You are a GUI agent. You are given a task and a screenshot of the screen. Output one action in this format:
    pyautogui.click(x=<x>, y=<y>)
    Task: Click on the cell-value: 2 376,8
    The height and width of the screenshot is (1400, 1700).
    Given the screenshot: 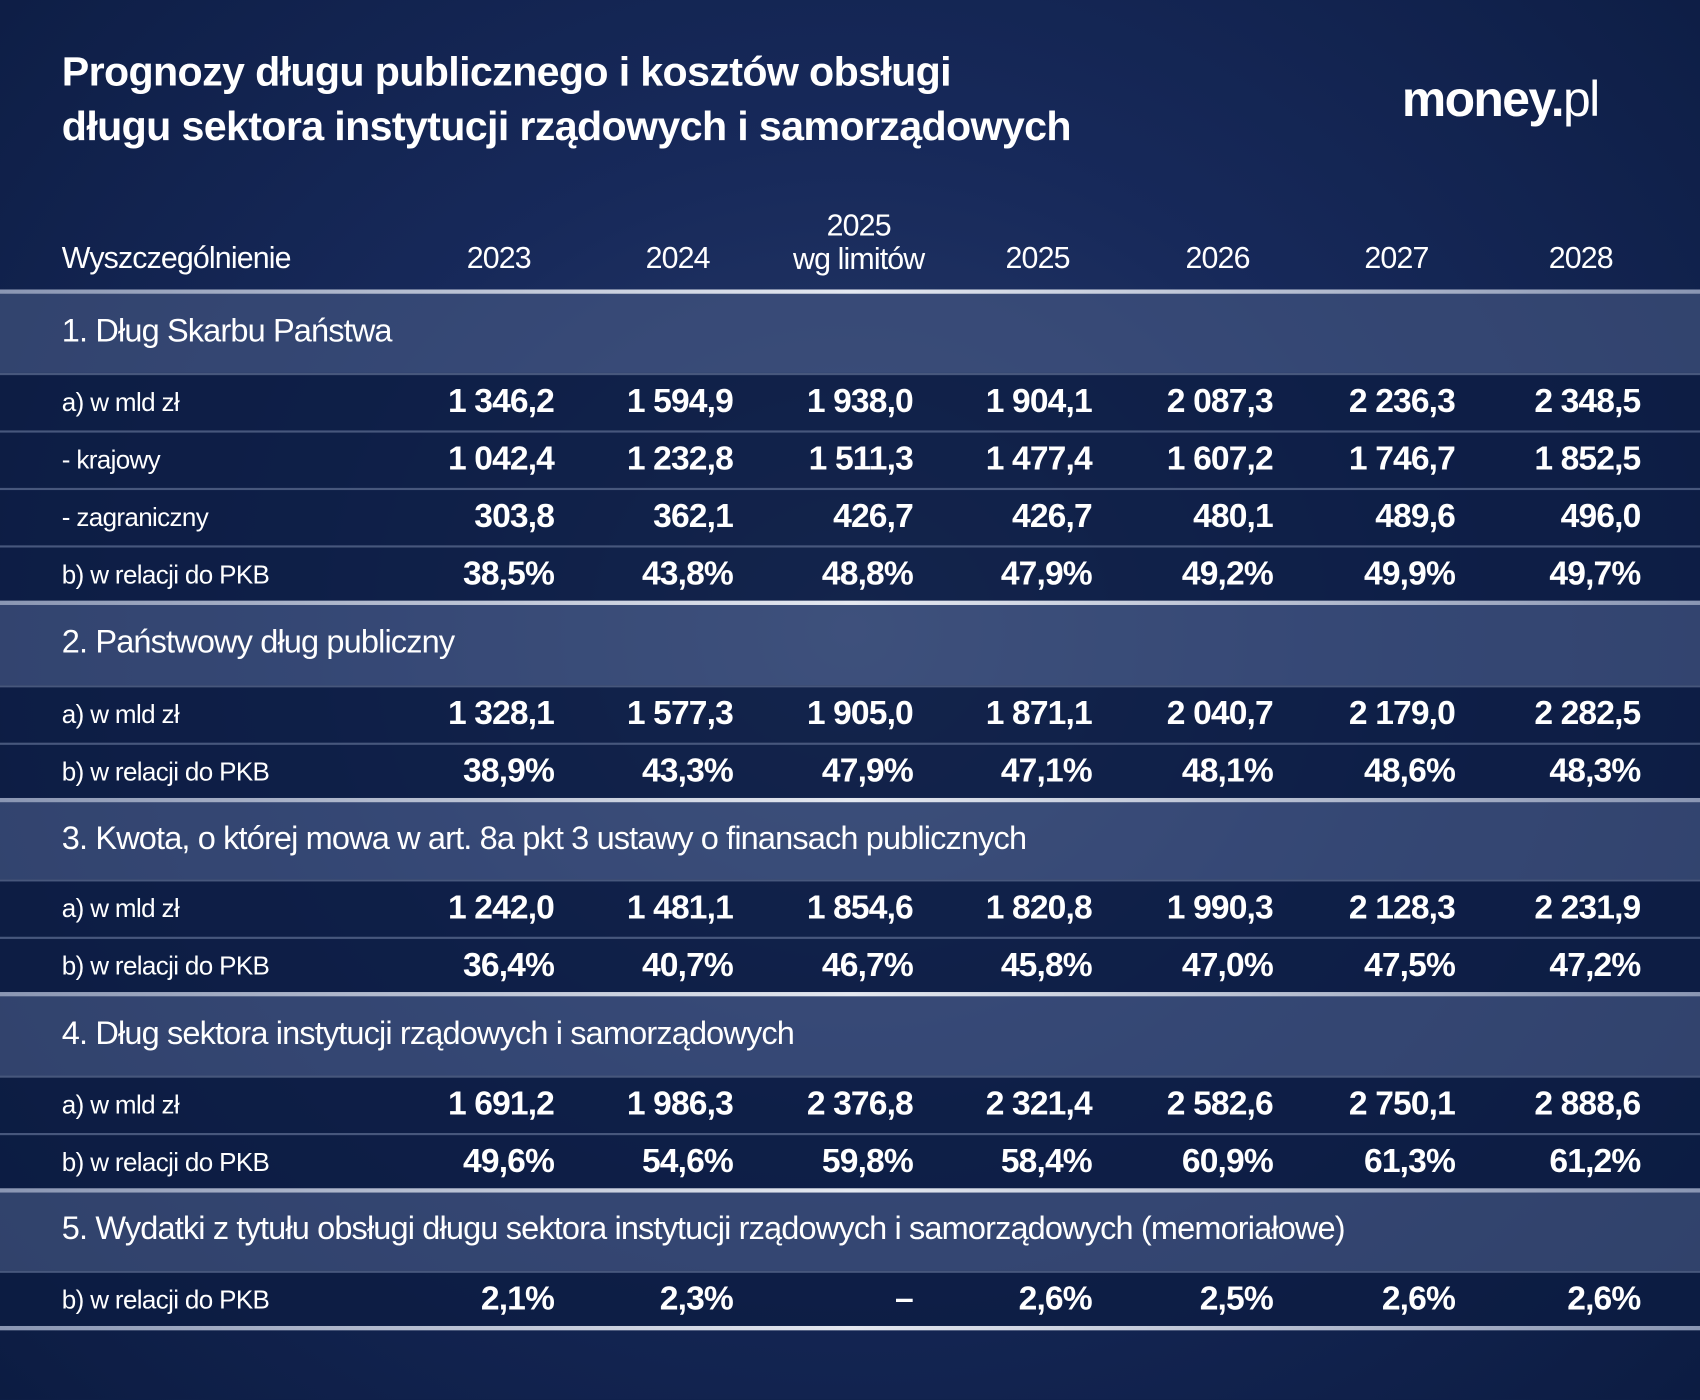 What is the action you would take?
    pyautogui.click(x=860, y=1103)
    